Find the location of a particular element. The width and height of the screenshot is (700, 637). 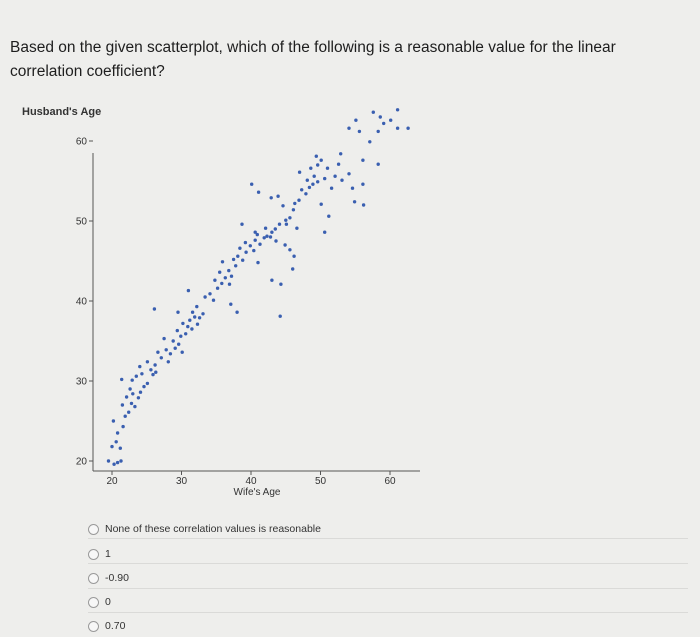

x-ticks: 20 30 40 50 60 is located at coordinates (251, 479).